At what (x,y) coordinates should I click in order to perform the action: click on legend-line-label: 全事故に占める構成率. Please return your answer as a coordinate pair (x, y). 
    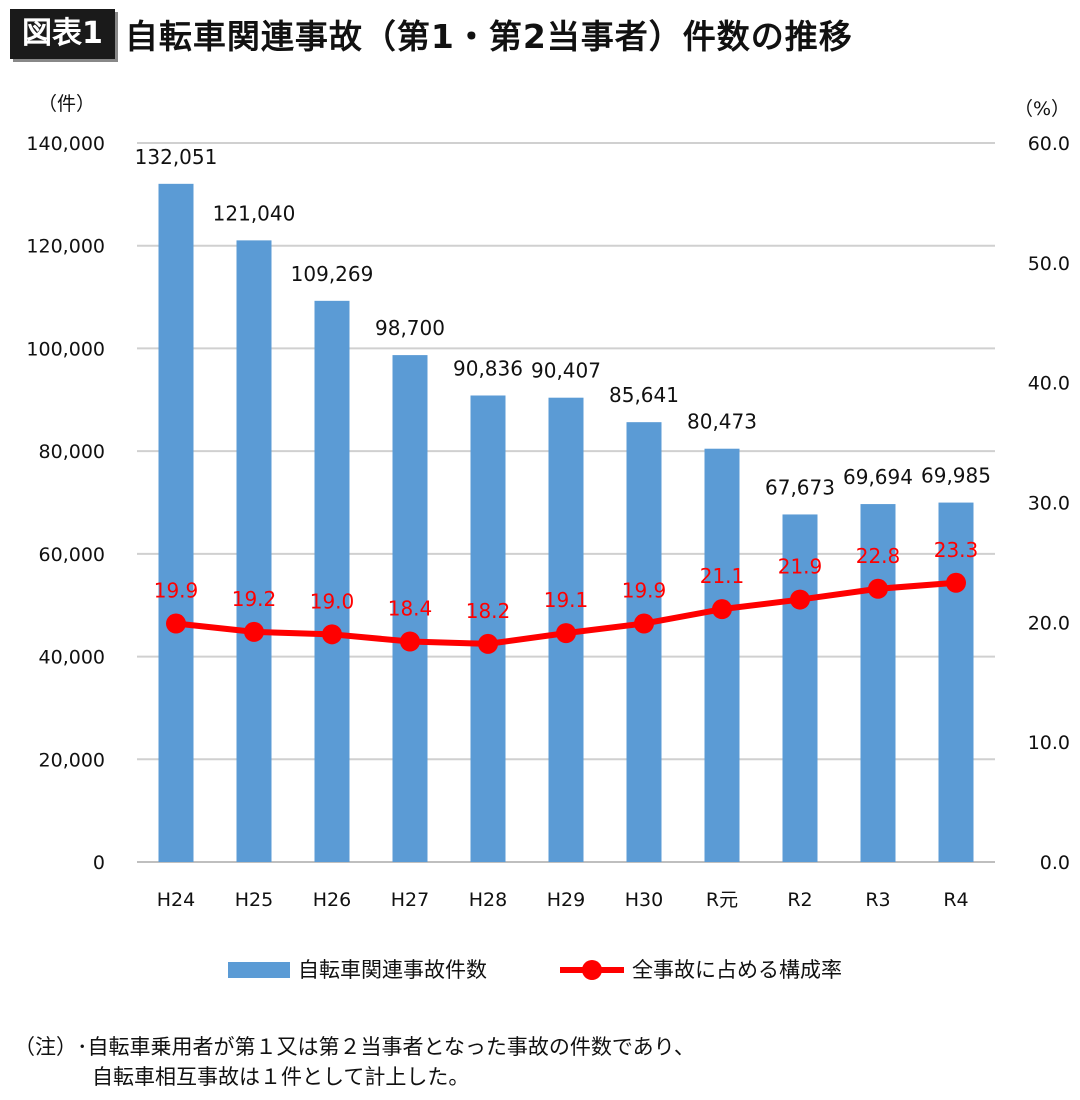
    Looking at the image, I should click on (737, 970).